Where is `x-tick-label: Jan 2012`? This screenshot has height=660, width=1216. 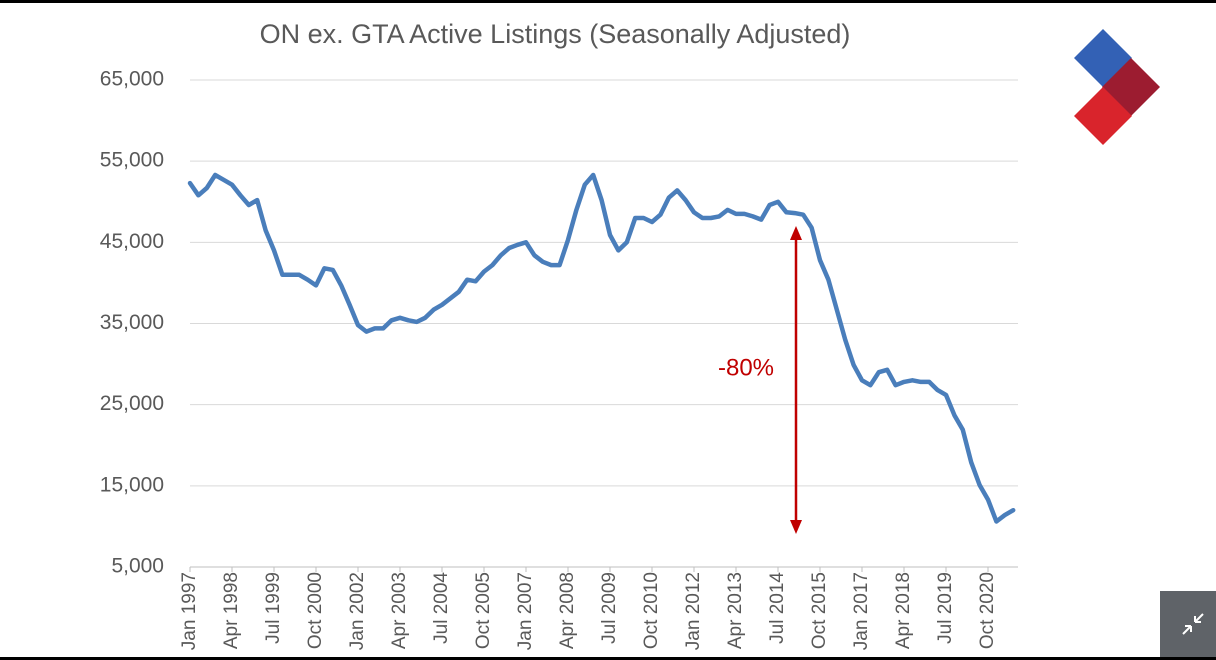
x-tick-label: Jan 2012 is located at coordinates (693, 611).